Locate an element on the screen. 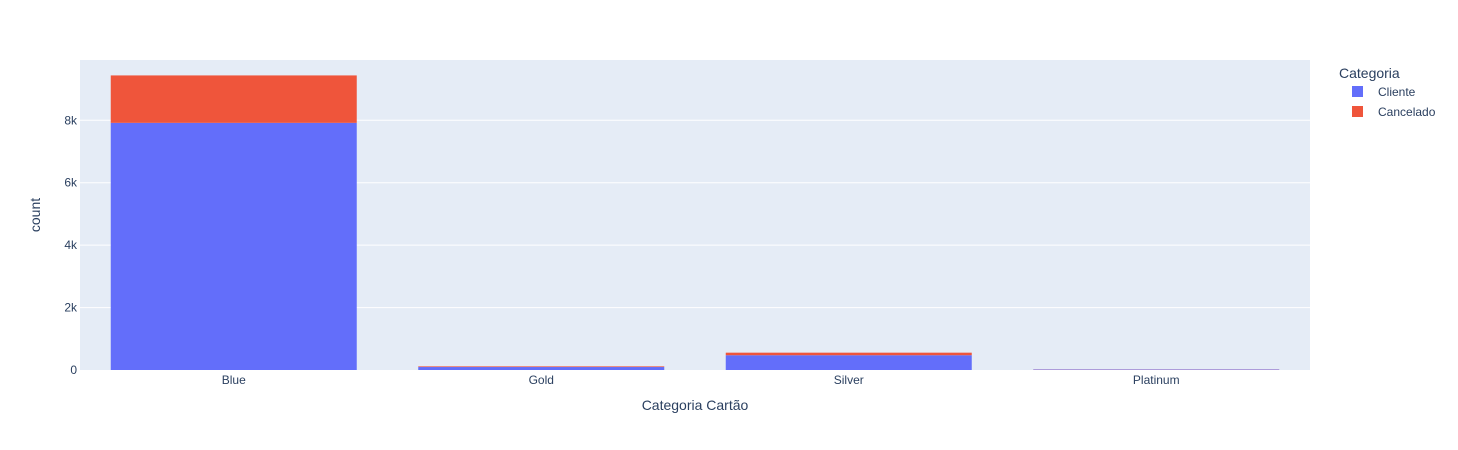 This screenshot has height=450, width=1458. x-tick-label: Platinum is located at coordinates (1156, 380).